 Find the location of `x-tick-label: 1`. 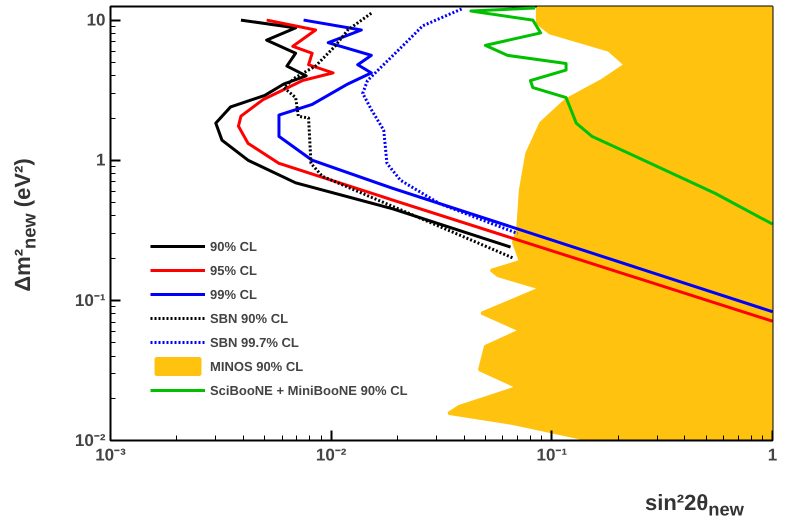

x-tick-label: 1 is located at coordinates (773, 455).